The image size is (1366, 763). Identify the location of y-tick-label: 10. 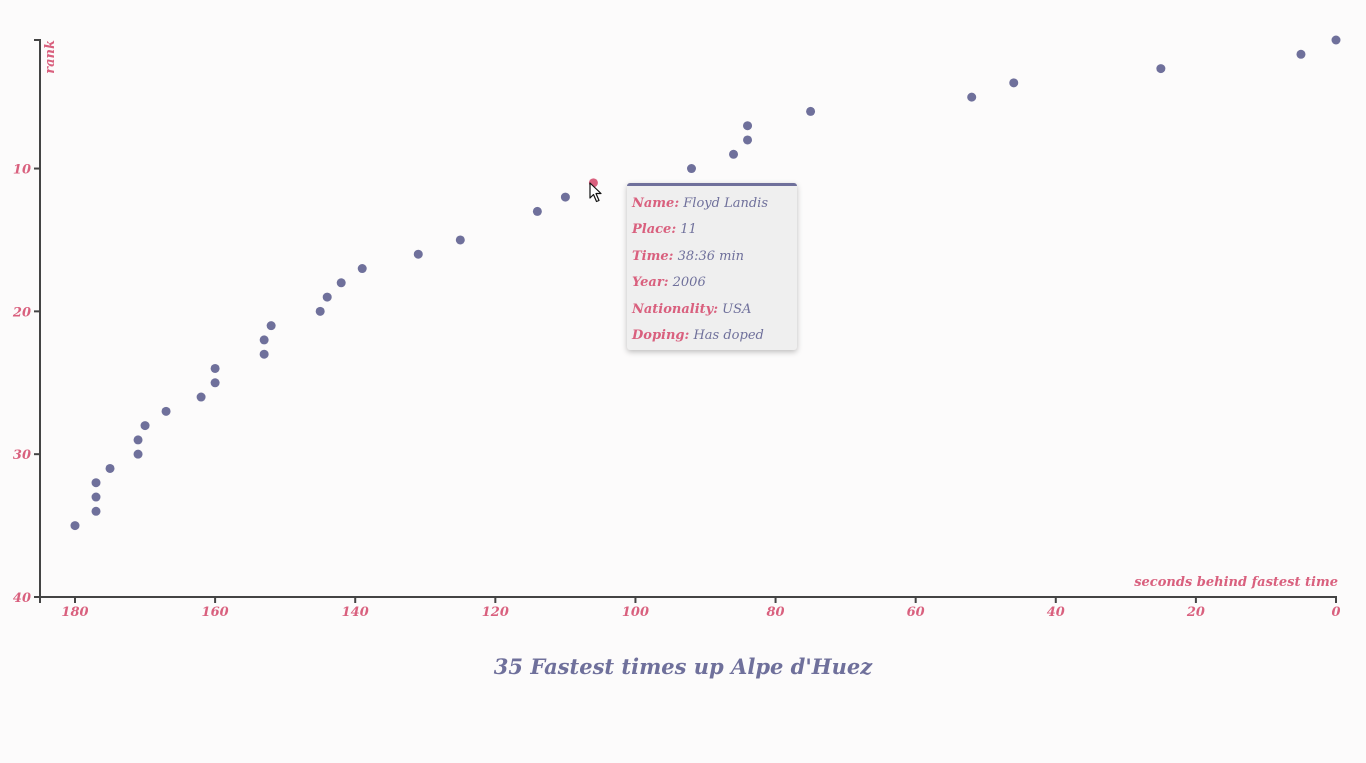
(22, 170).